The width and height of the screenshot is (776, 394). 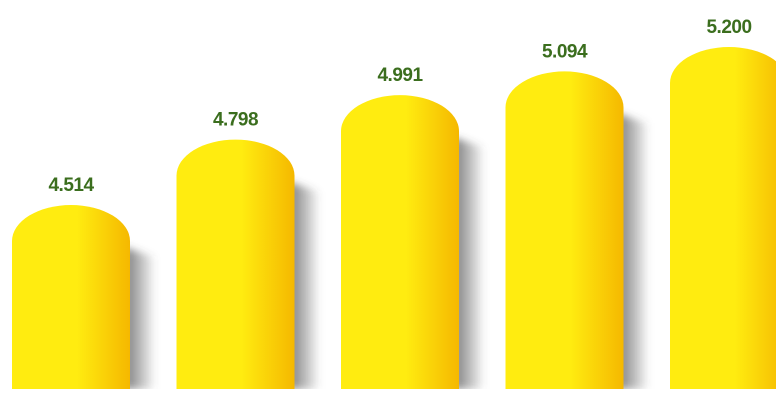 I want to click on data-label: 4.514, so click(x=71, y=185).